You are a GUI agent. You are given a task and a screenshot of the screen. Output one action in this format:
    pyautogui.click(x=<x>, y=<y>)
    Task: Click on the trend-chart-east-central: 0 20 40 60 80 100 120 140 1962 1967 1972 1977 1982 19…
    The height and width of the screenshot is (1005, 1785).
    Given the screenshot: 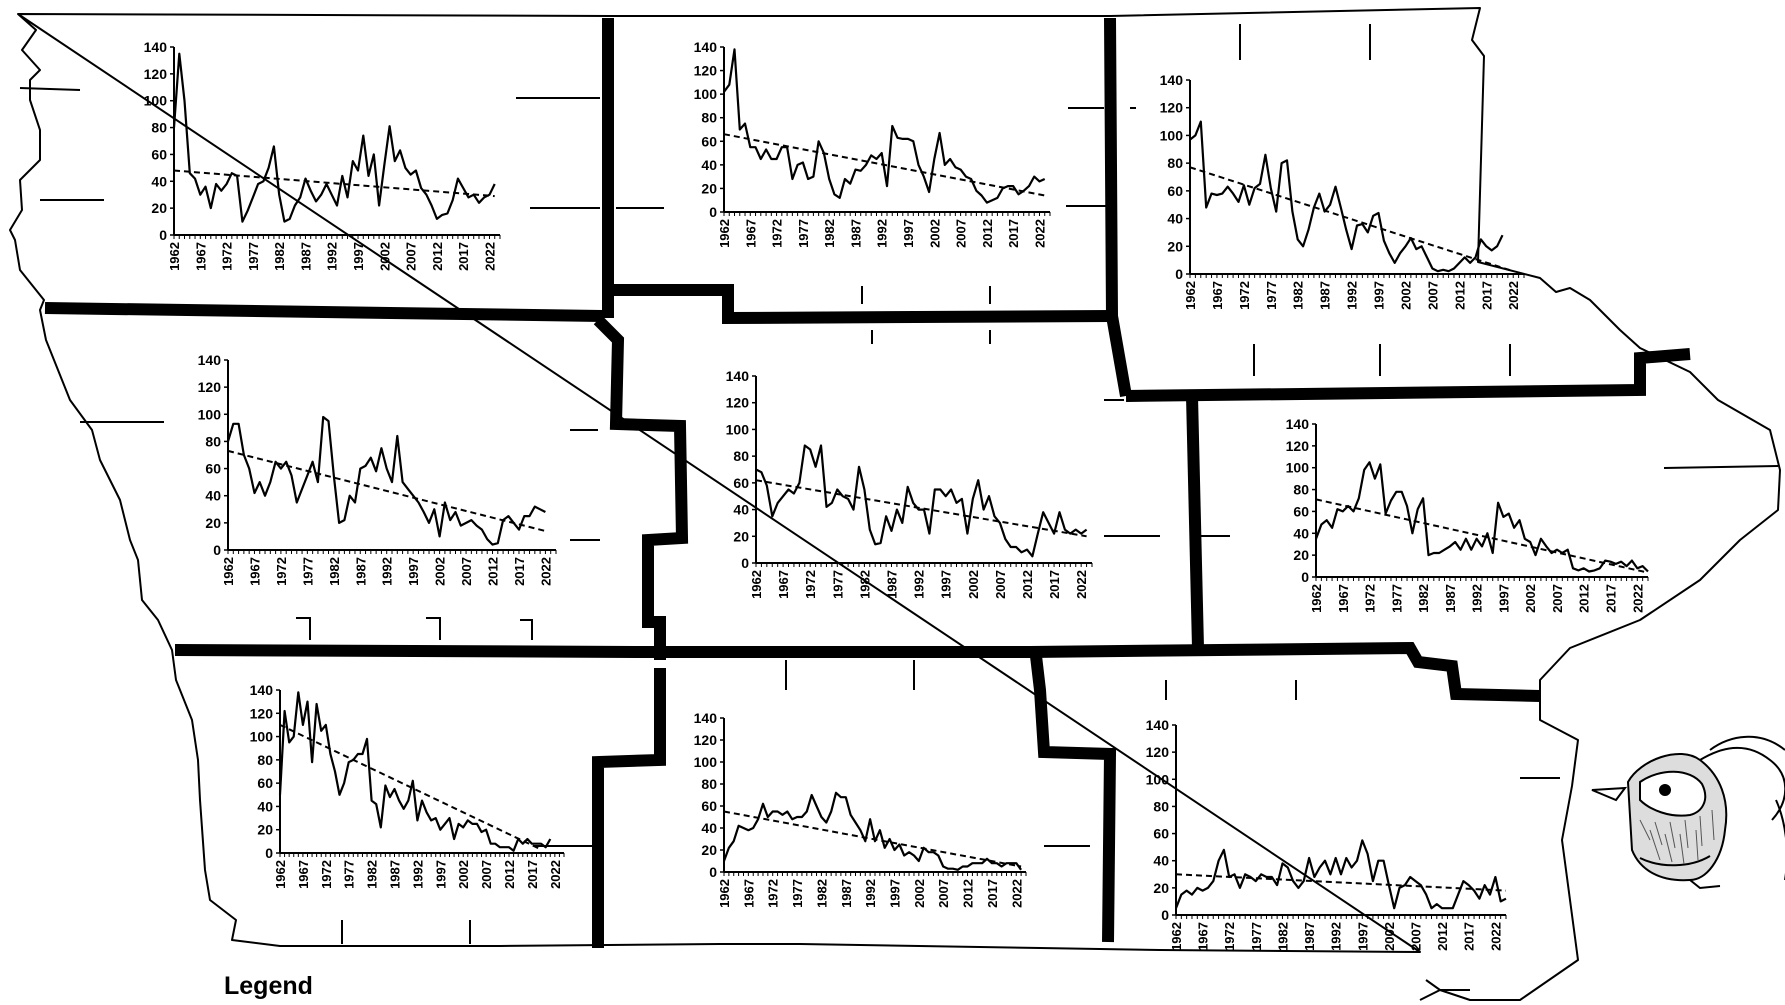 What is the action you would take?
    pyautogui.click(x=1467, y=514)
    